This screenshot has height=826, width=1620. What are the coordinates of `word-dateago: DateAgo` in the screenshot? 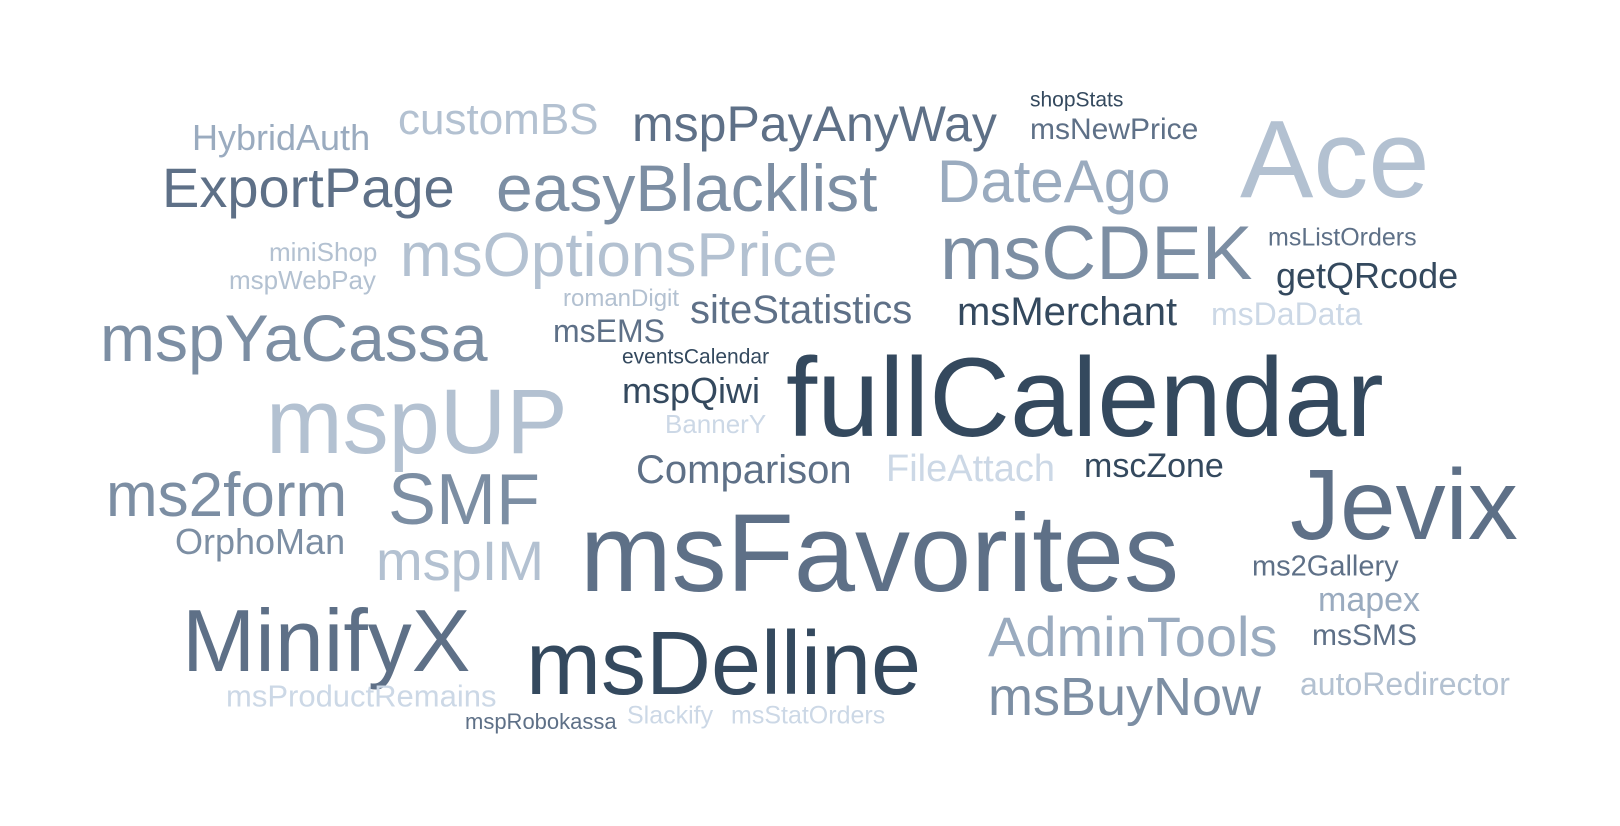 It's located at (1054, 181).